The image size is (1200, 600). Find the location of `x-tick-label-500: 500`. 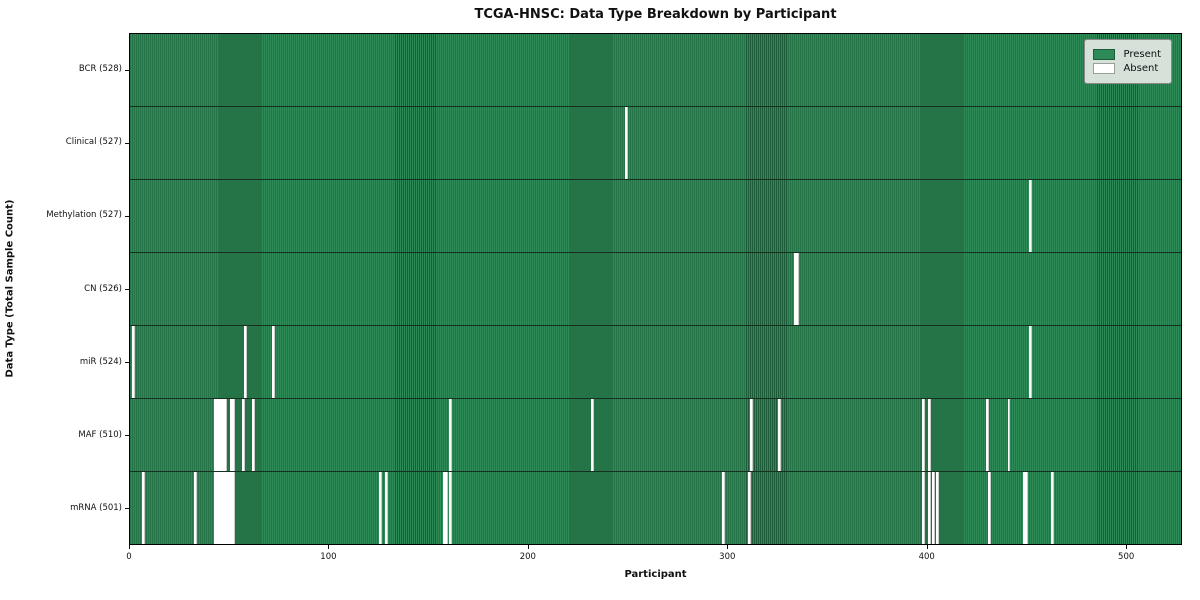

x-tick-label-500: 500 is located at coordinates (1126, 557).